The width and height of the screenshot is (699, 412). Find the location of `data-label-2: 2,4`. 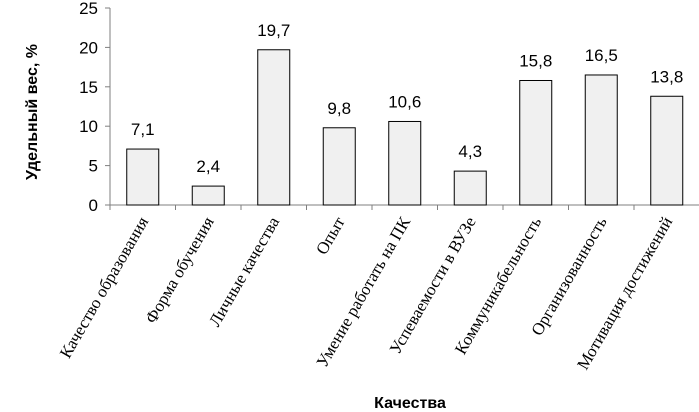

data-label-2: 2,4 is located at coordinates (208, 166).